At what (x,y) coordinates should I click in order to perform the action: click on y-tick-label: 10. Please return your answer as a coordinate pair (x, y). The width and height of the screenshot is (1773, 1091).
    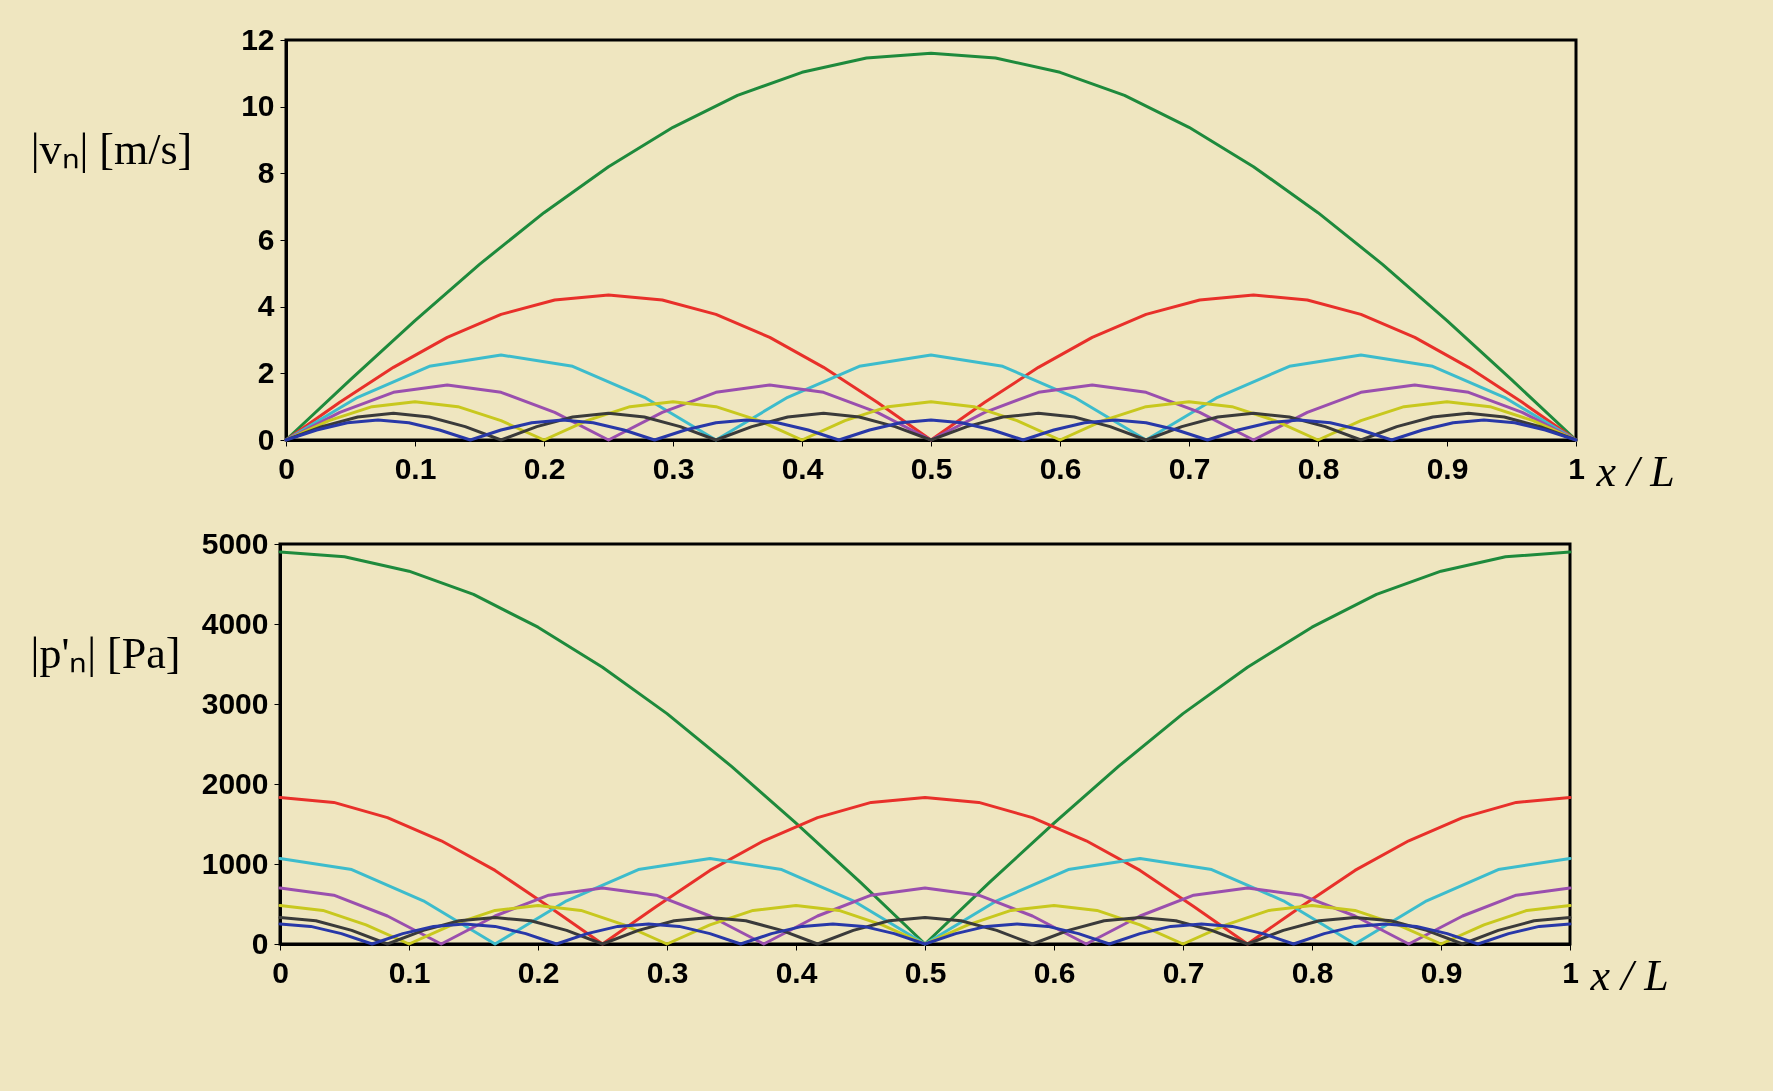
    Looking at the image, I should click on (258, 106).